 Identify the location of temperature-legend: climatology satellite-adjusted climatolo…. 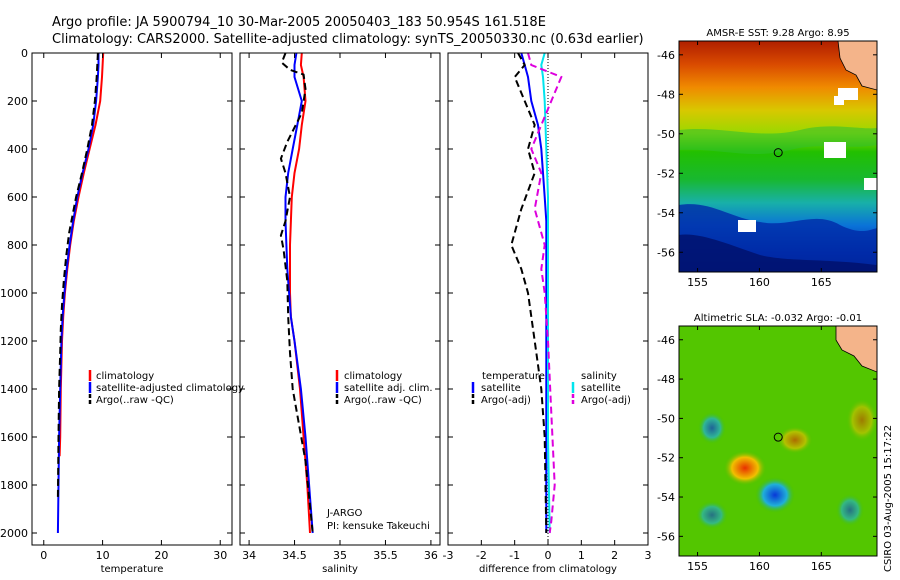
(166, 388).